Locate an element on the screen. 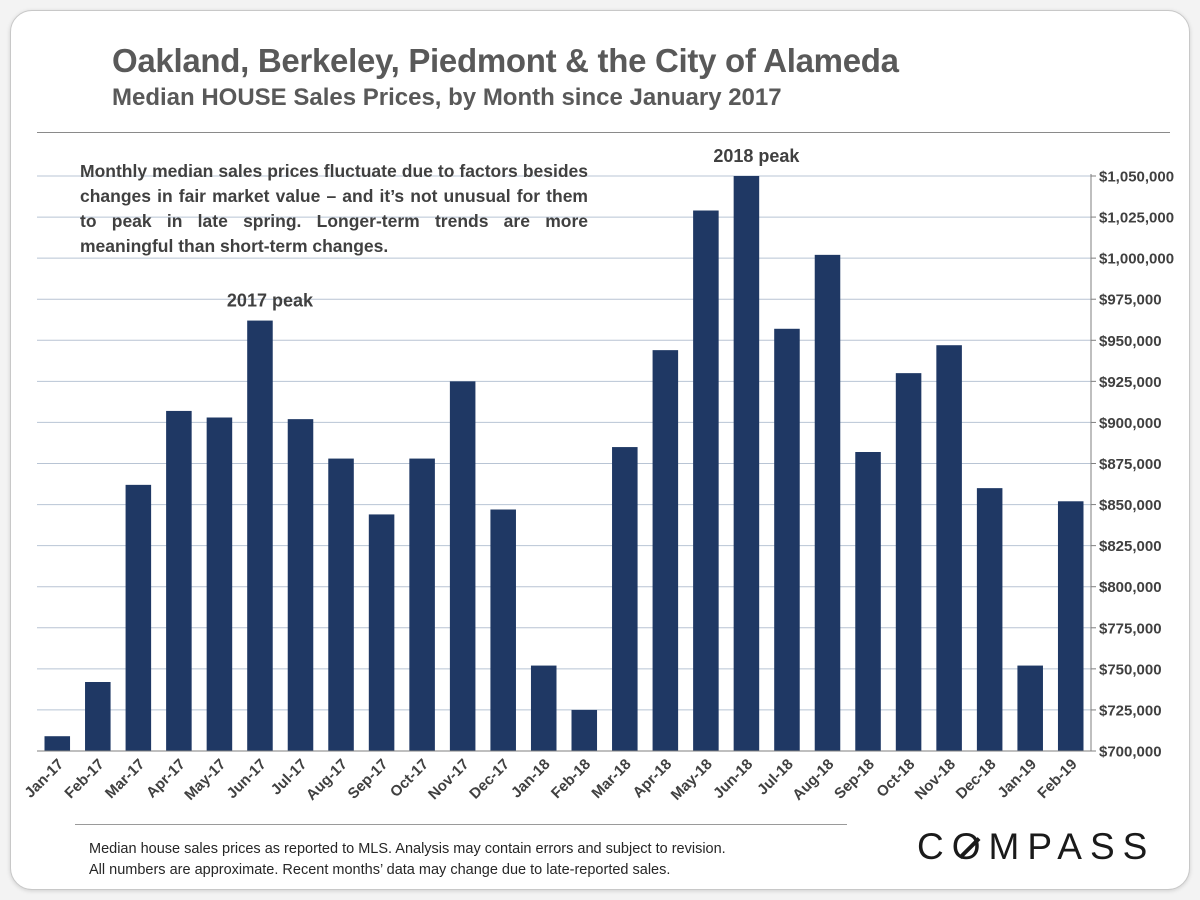 This screenshot has height=900, width=1200. y-tick-label: $875,000 is located at coordinates (1130, 464).